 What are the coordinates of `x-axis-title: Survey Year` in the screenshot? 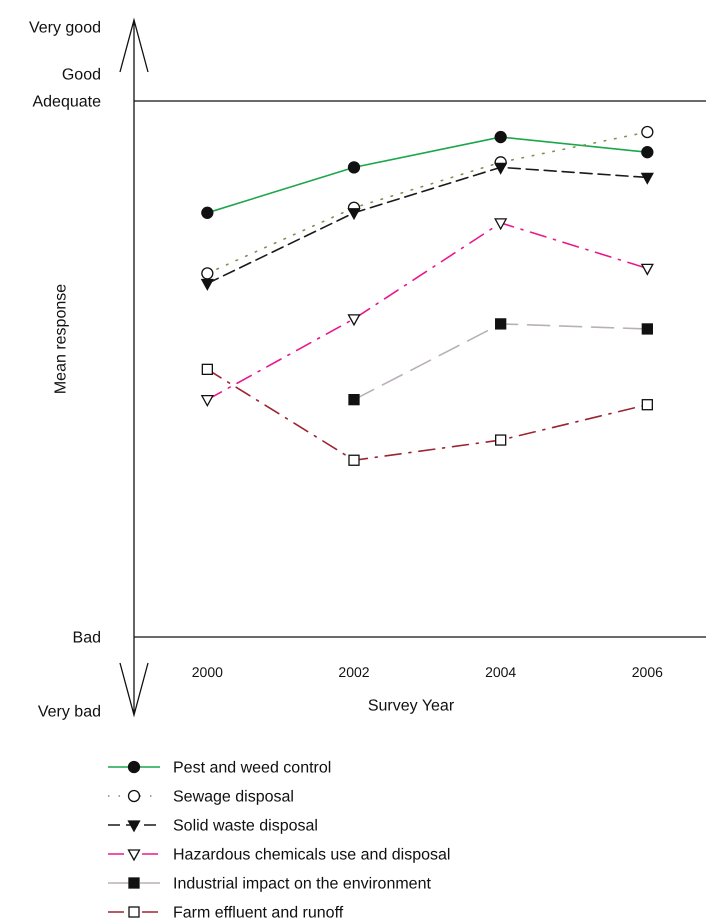 It's located at (411, 706).